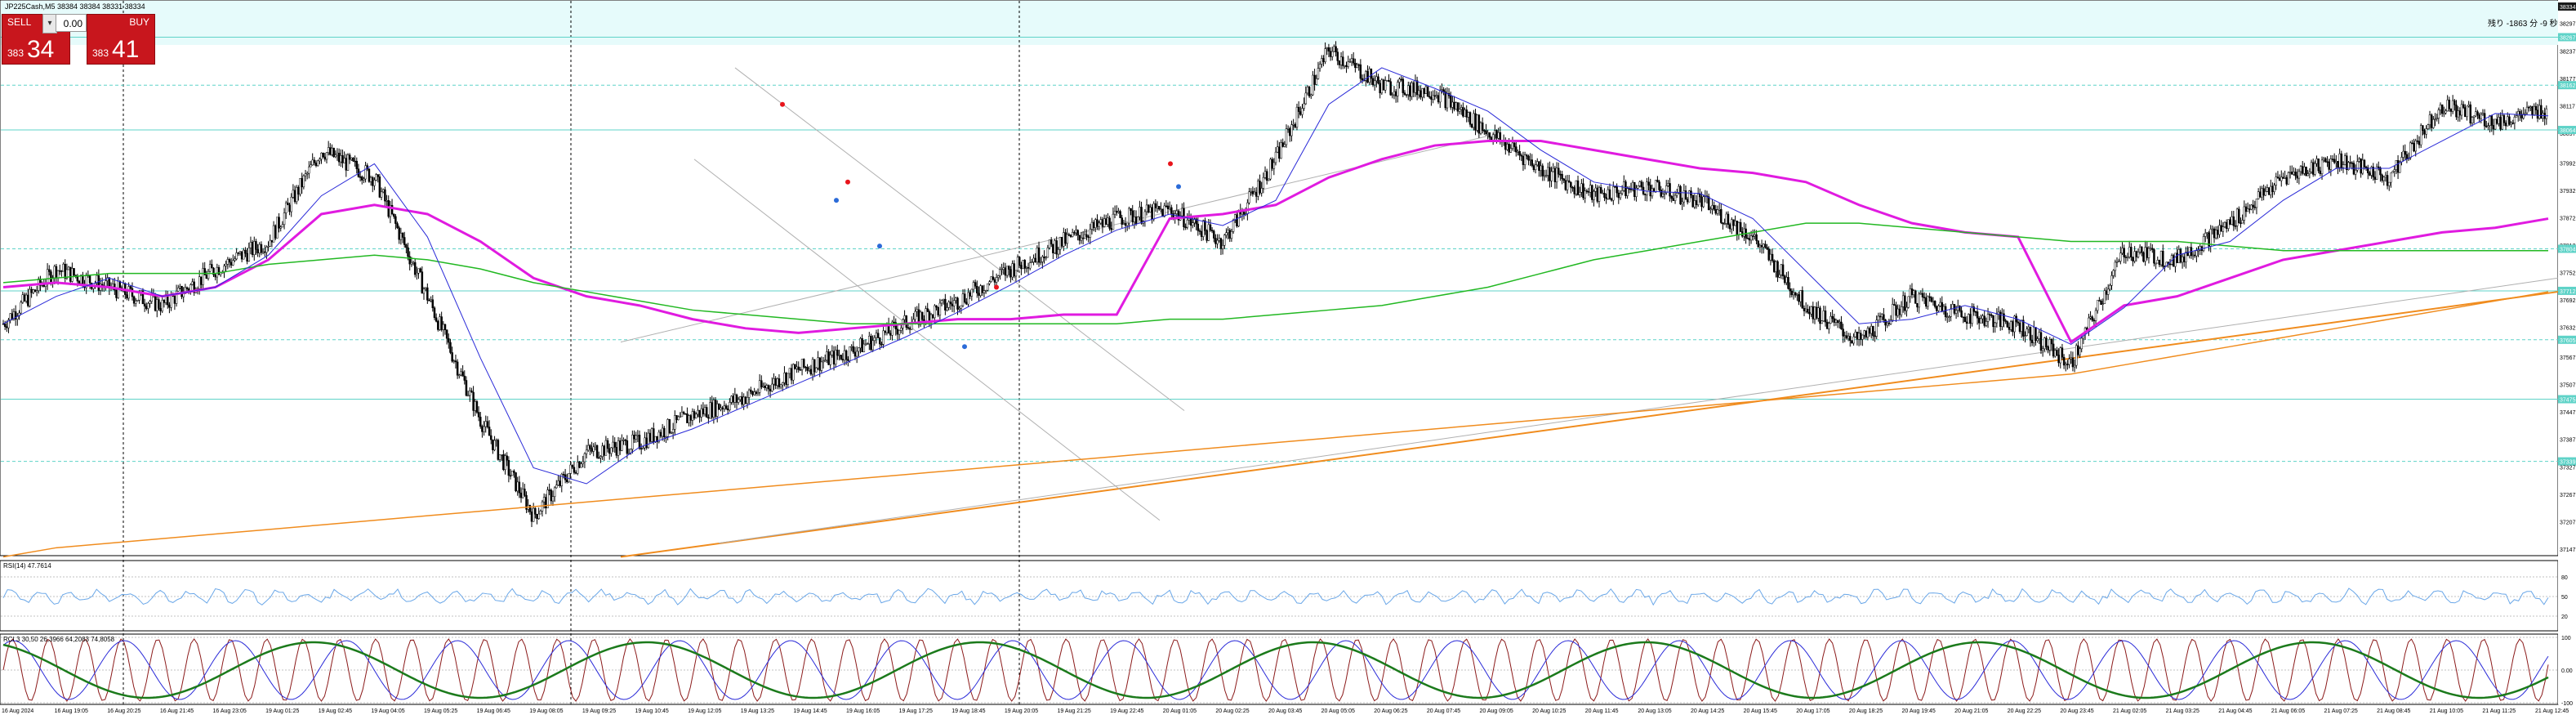 The width and height of the screenshot is (2576, 715). I want to click on lot-size-input: 0.00, so click(71, 23).